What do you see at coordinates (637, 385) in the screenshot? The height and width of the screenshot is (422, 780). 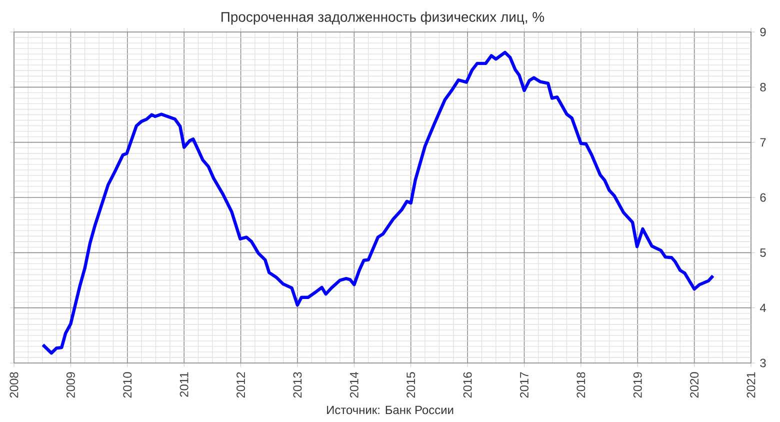 I see `x-tick-label: 2019` at bounding box center [637, 385].